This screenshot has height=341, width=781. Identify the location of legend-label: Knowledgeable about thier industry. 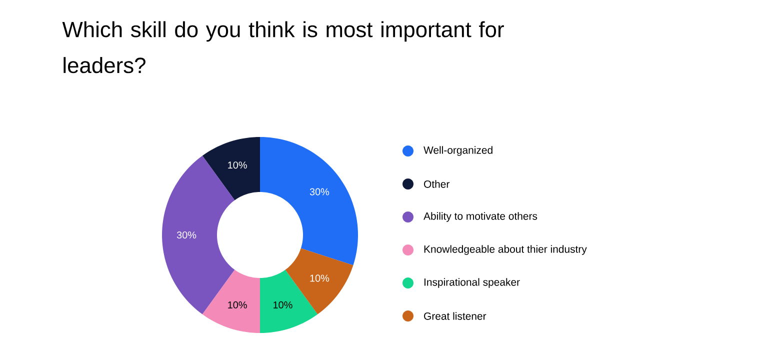
(505, 250).